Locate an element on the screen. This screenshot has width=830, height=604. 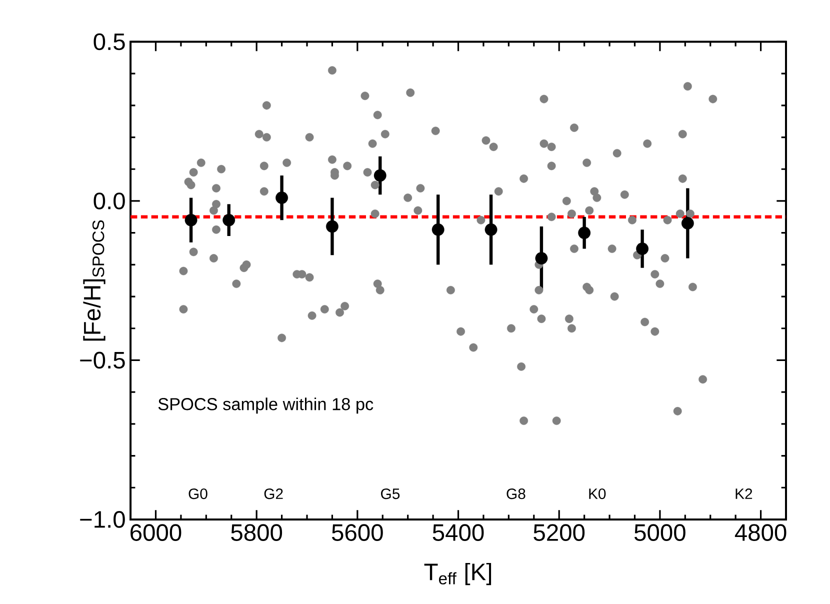
x-tick-label: 5200 is located at coordinates (559, 532).